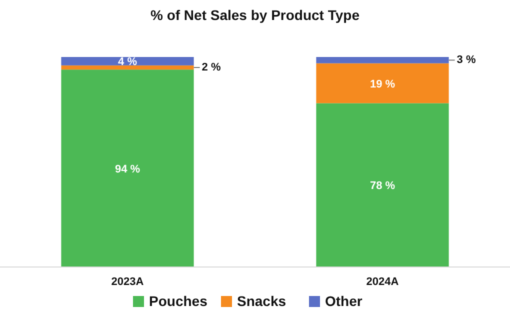 This screenshot has width=510, height=318. Describe the element at coordinates (382, 282) in the screenshot. I see `x-tick-label: 2024A` at that location.